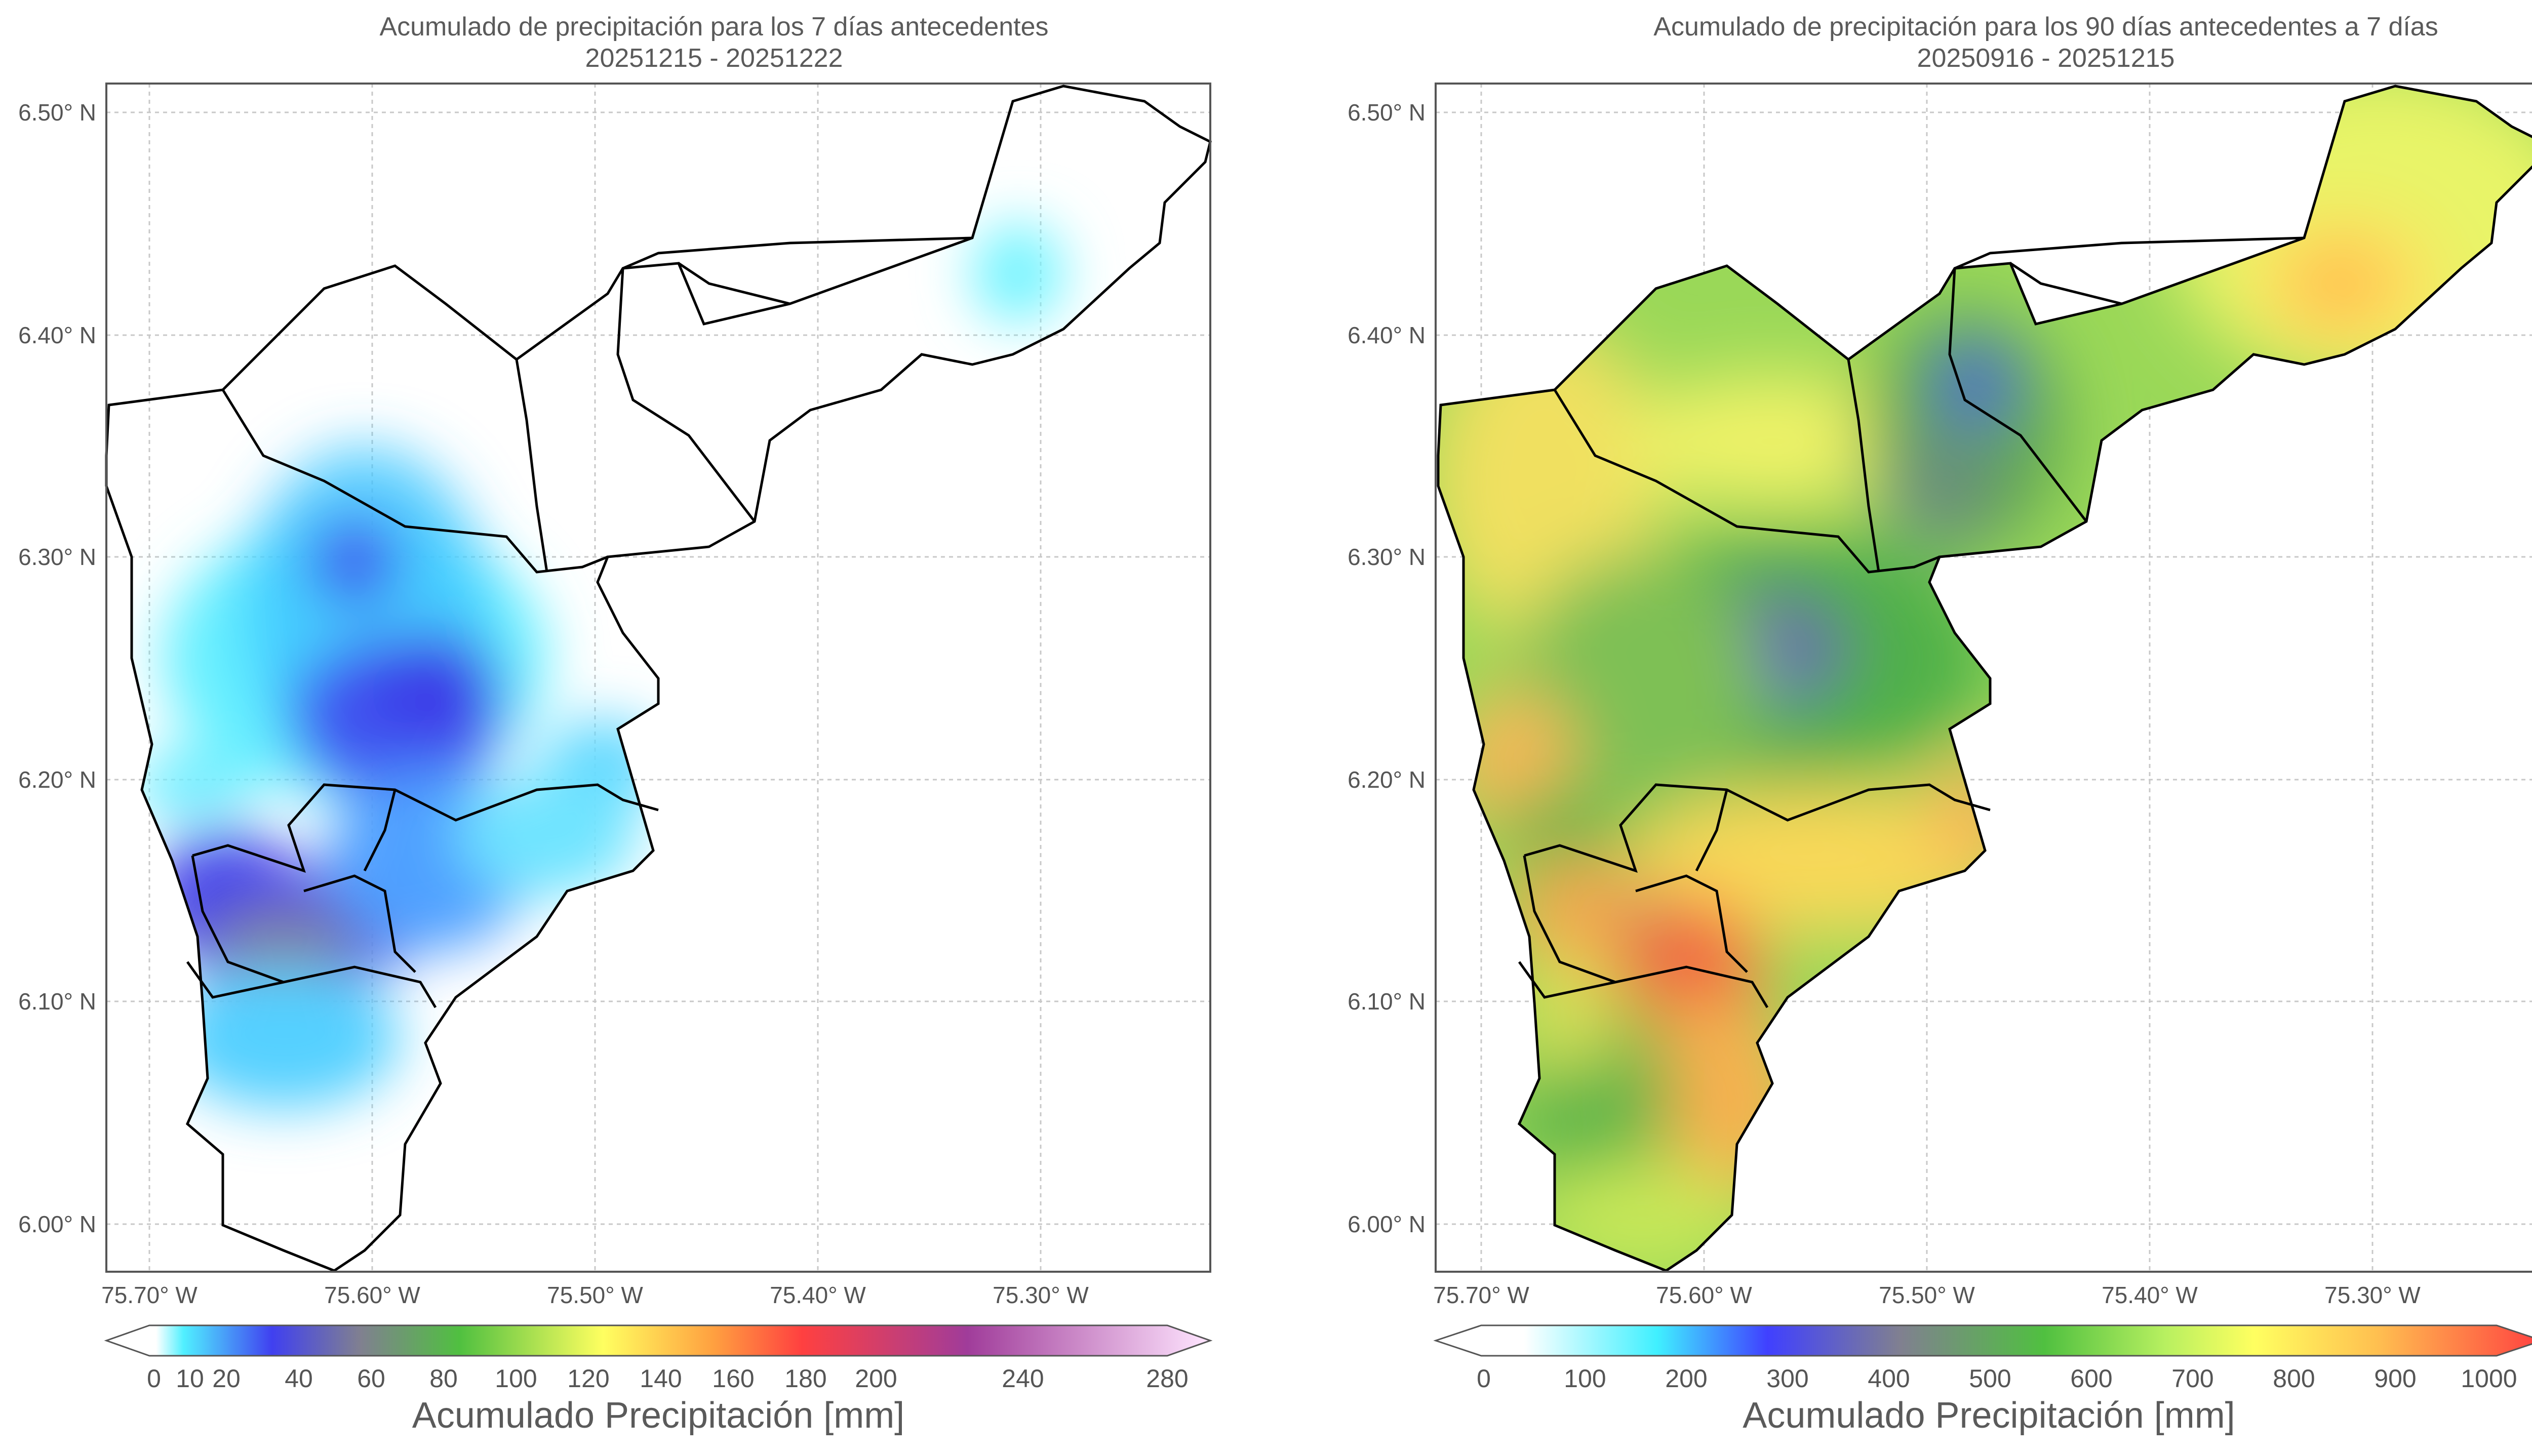  Describe the element at coordinates (1387, 335) in the screenshot. I see `right-lat-tick-640: 6.40° N` at that location.